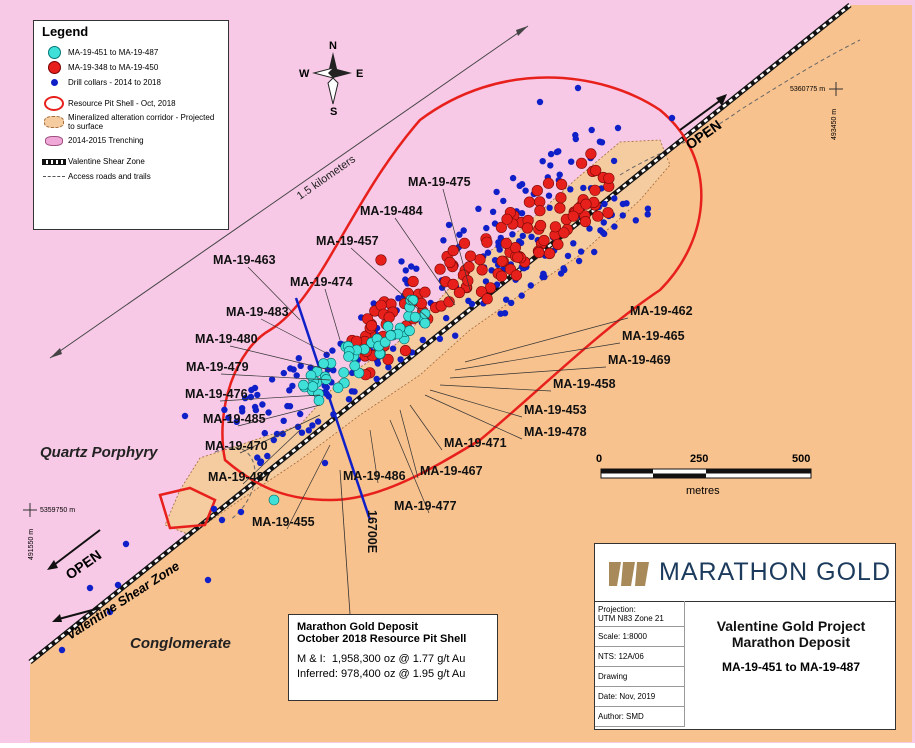 This screenshot has width=915, height=748. I want to click on deposit-title-1: Marathon Gold Deposit, so click(357, 627).